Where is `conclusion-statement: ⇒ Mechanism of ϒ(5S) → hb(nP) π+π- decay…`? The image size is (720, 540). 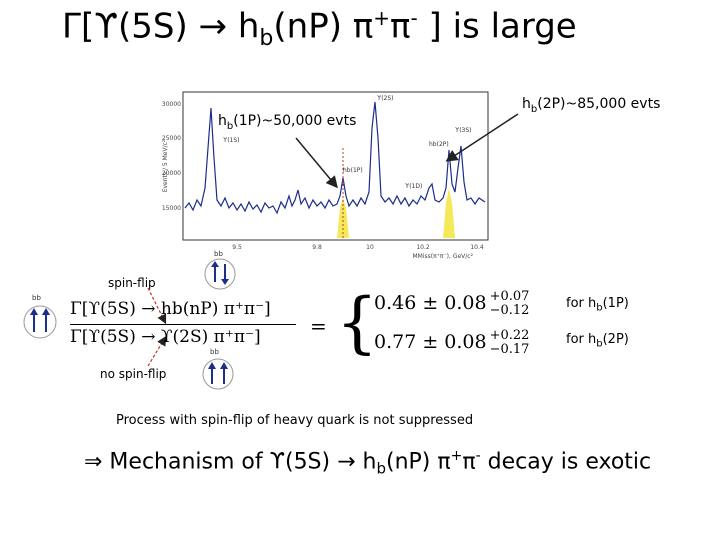
conclusion-statement: ⇒ Mechanism of ϒ(5S) → hb(nP) π+π- decay… is located at coordinates (368, 463).